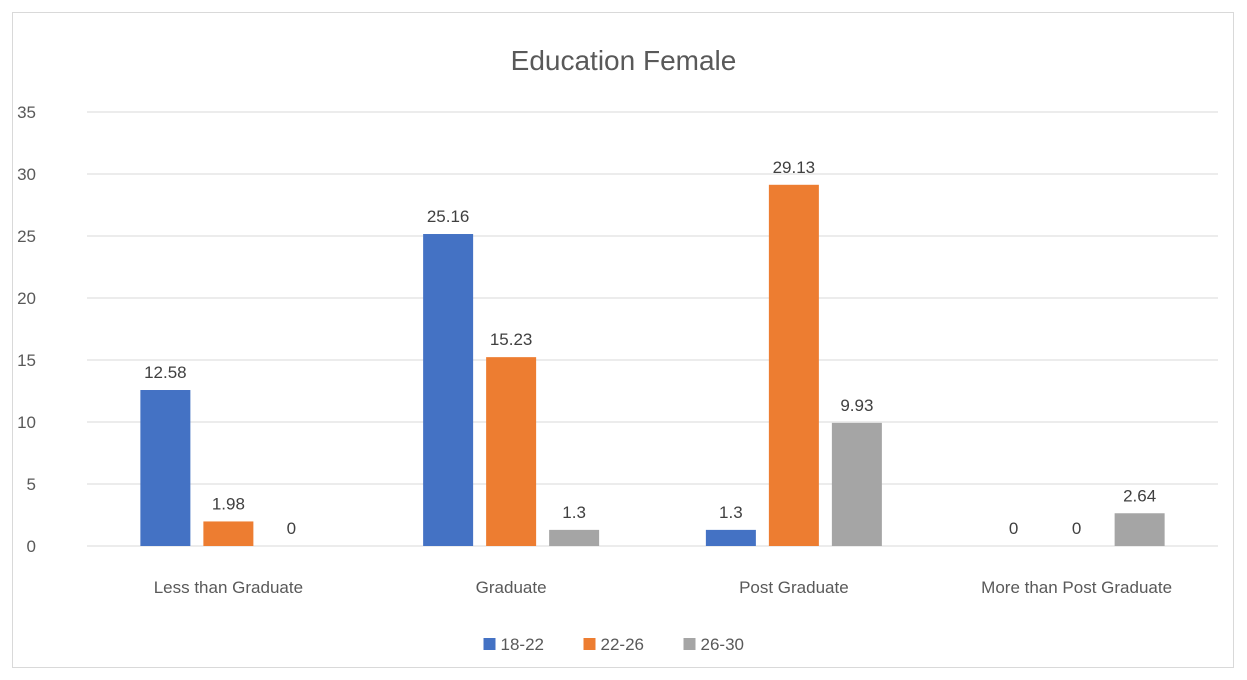  I want to click on bar-18-22-less-than-graduate, so click(165, 468).